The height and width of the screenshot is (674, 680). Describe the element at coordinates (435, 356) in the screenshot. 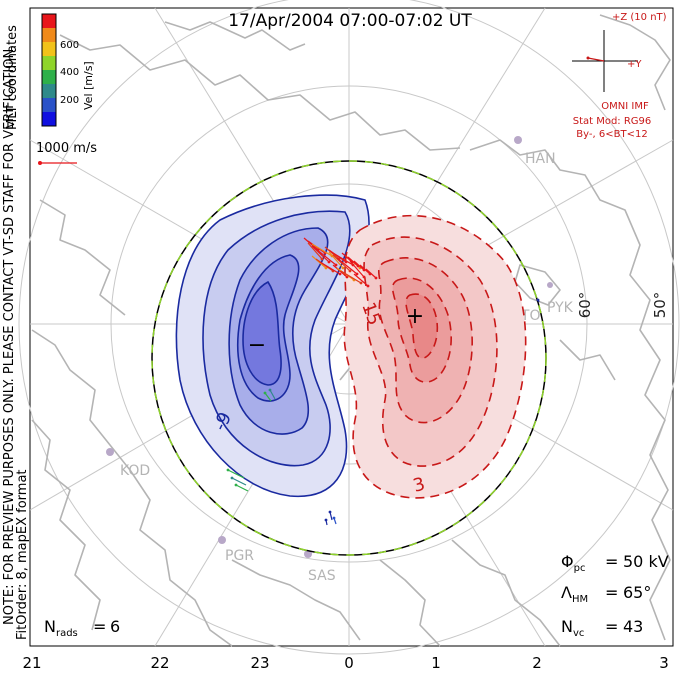

I see `positive-cell` at that location.